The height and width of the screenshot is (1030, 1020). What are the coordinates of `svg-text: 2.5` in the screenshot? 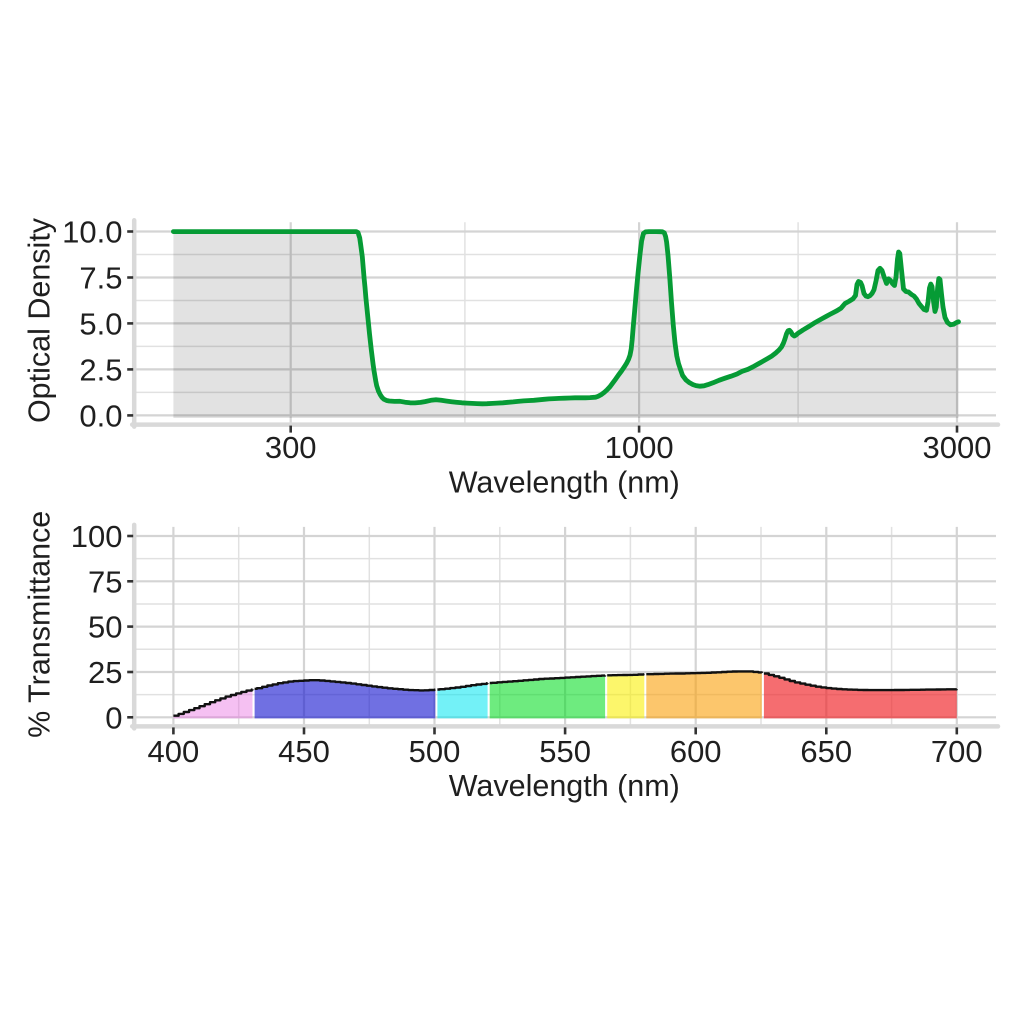 It's located at (100, 370).